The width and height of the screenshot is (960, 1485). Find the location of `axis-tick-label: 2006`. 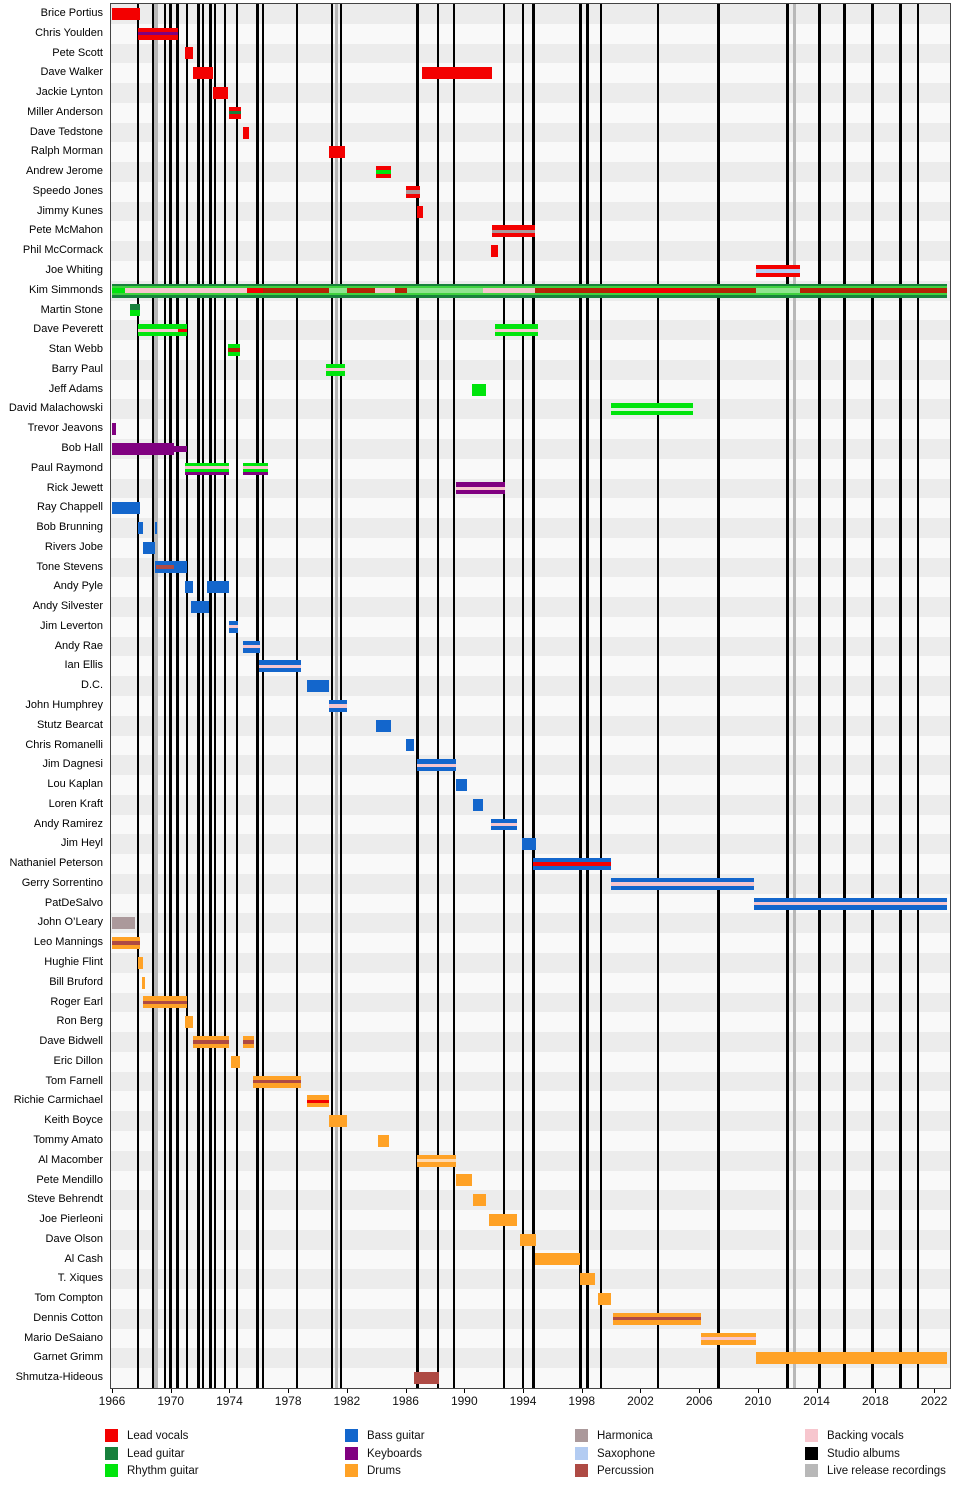

axis-tick-label: 2006 is located at coordinates (699, 1401).